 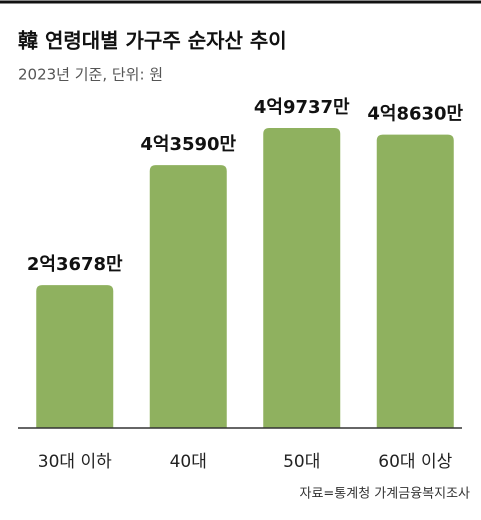 I want to click on x-tick-label: 50대, so click(x=301, y=462).